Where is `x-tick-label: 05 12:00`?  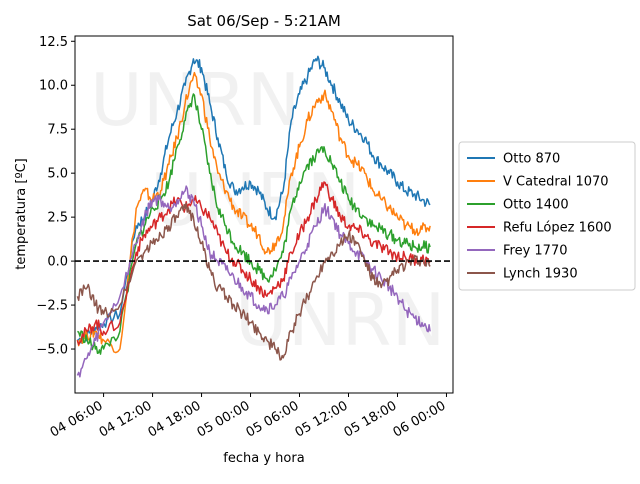 x-tick-label: 05 12:00 is located at coordinates (322, 419).